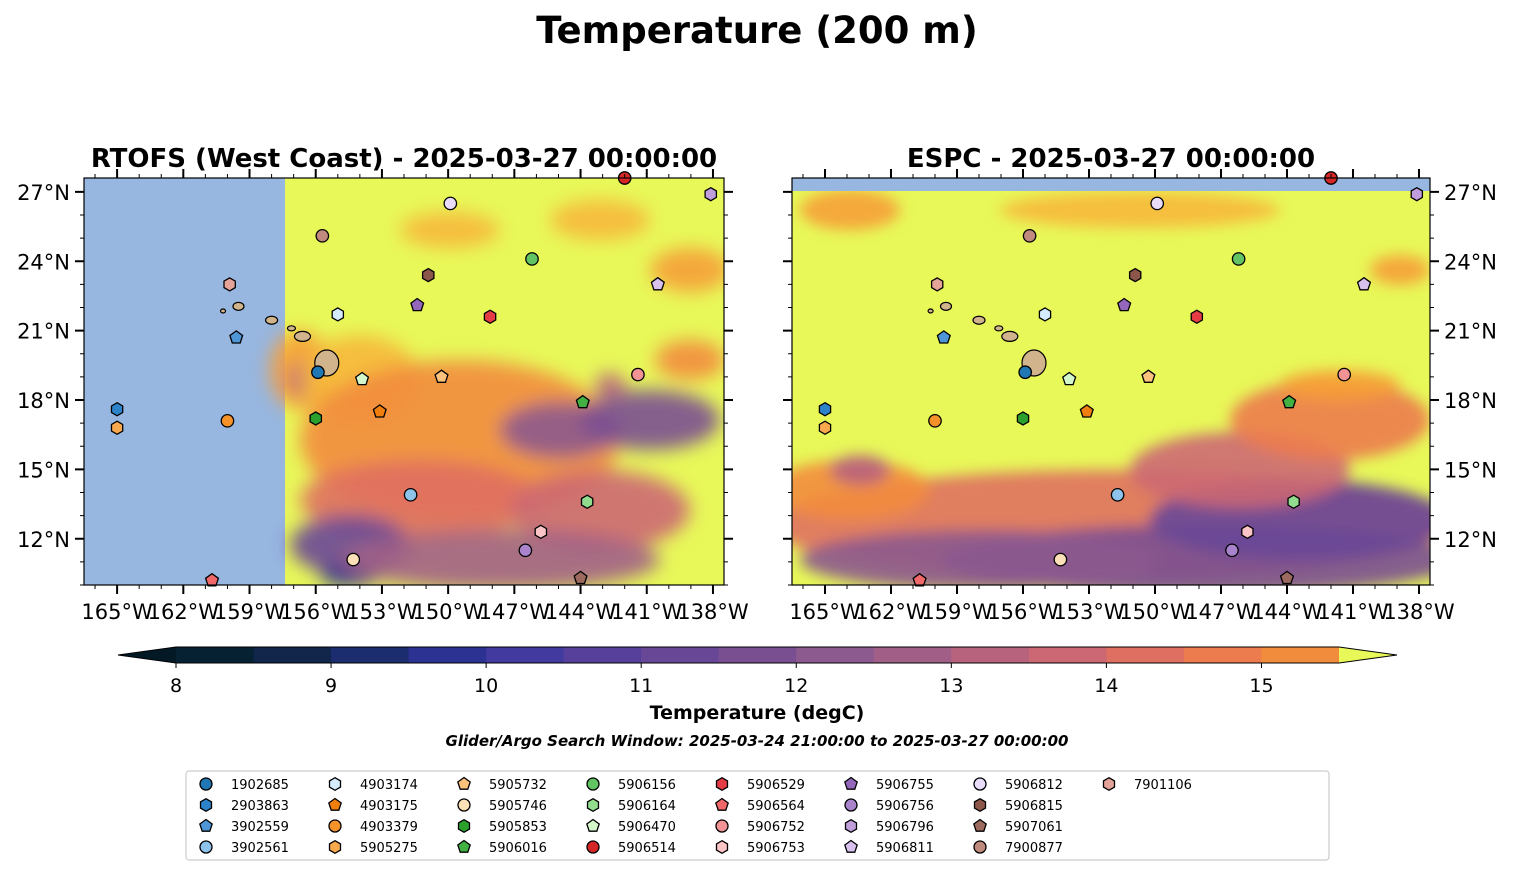 This screenshot has height=889, width=1514. I want to click on legend-entry-label: 4903379, so click(389, 827).